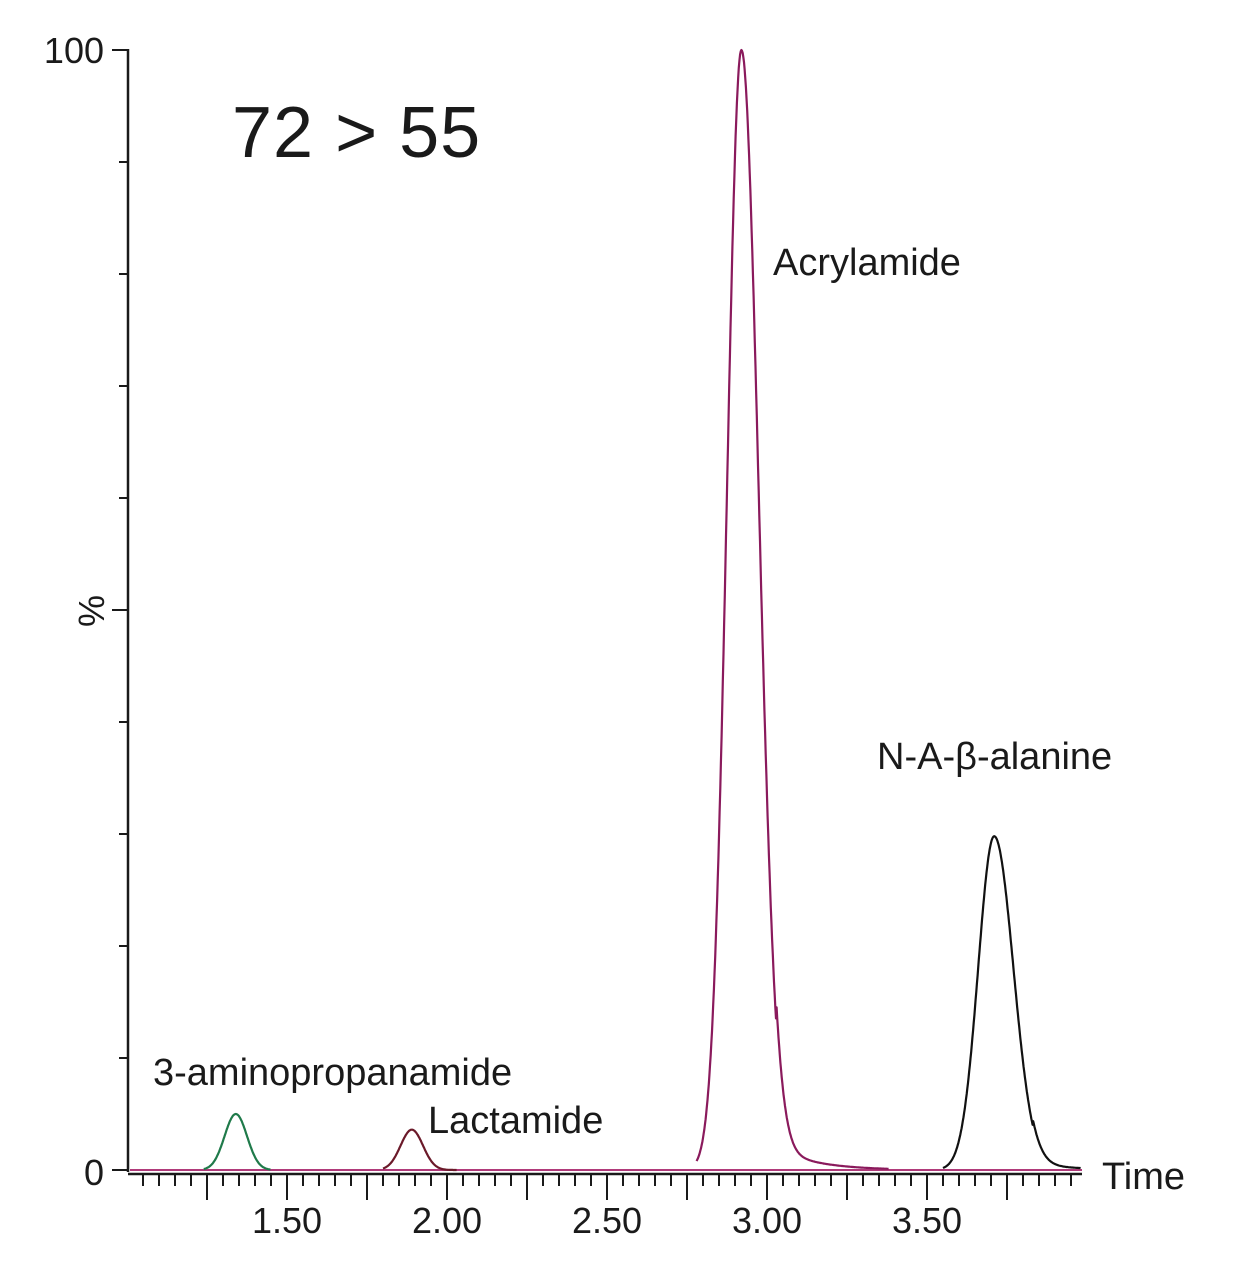 This screenshot has height=1280, width=1233. Describe the element at coordinates (1144, 1177) in the screenshot. I see `x-axis-label: Time` at that location.